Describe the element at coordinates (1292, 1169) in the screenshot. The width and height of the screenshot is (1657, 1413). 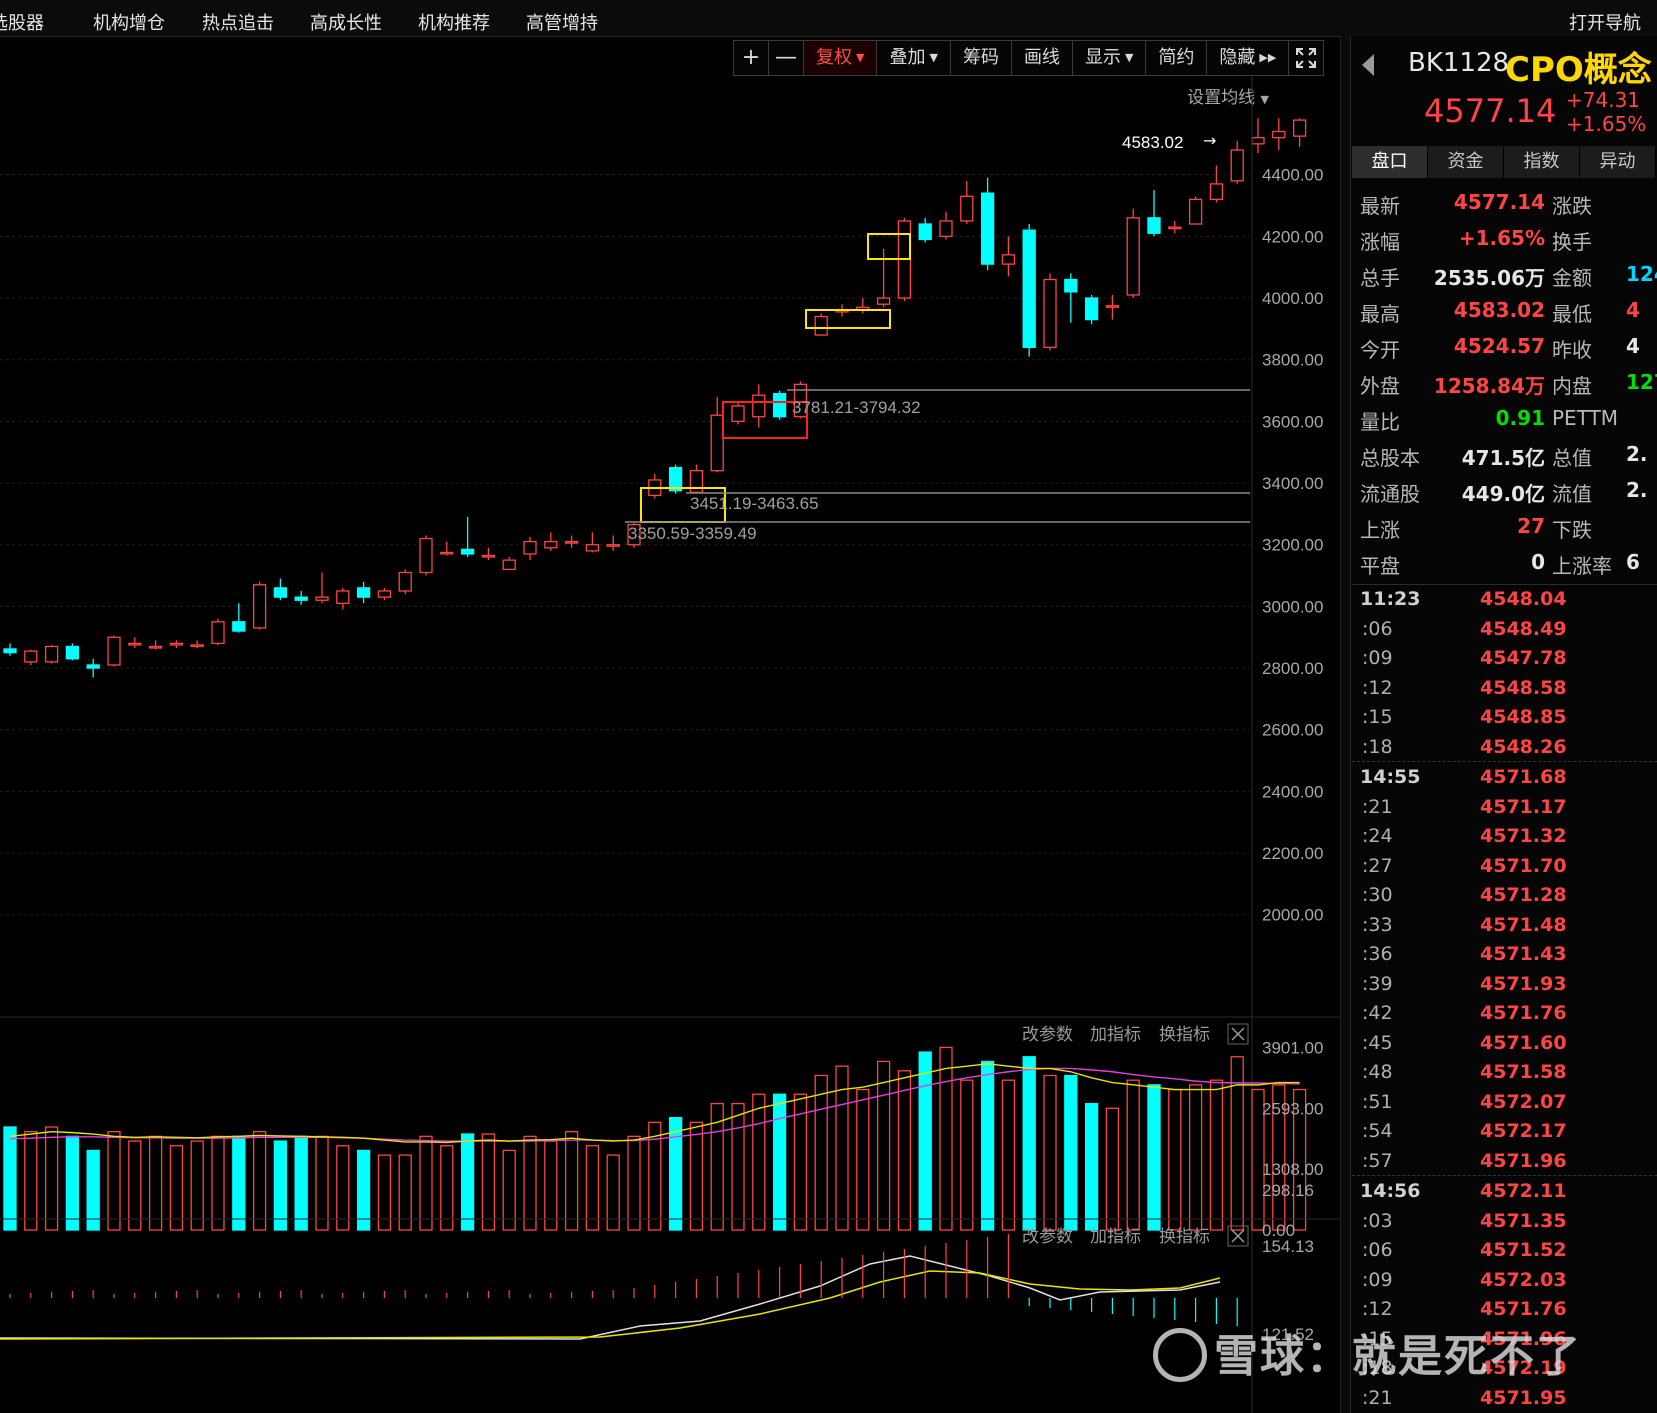
I see `volume-tick-label: 1308.00` at that location.